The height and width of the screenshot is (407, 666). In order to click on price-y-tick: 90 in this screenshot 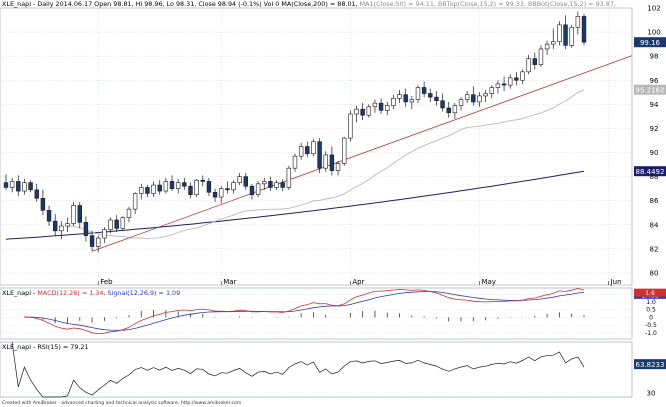, I will do `click(654, 153)`.